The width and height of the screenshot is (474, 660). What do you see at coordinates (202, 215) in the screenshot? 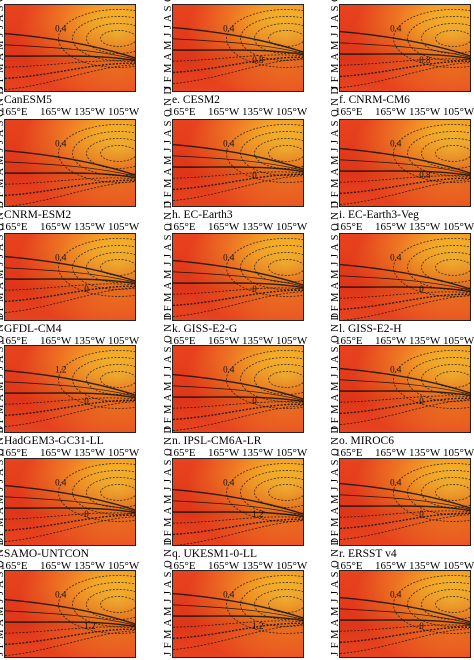
I see `panel-caption: h. EC-Earth3` at bounding box center [202, 215].